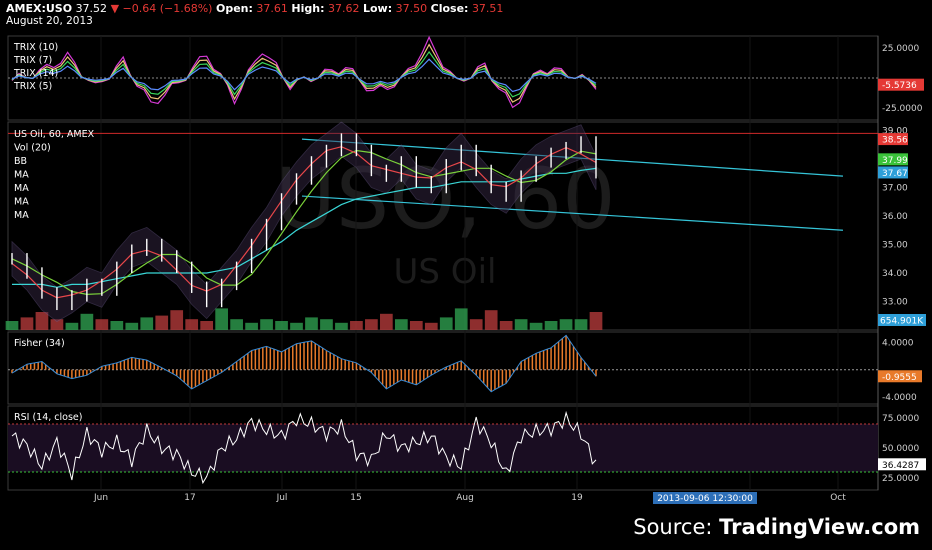 Image resolution: width=932 pixels, height=550 pixels. I want to click on x-tick-label: 15, so click(355, 498).